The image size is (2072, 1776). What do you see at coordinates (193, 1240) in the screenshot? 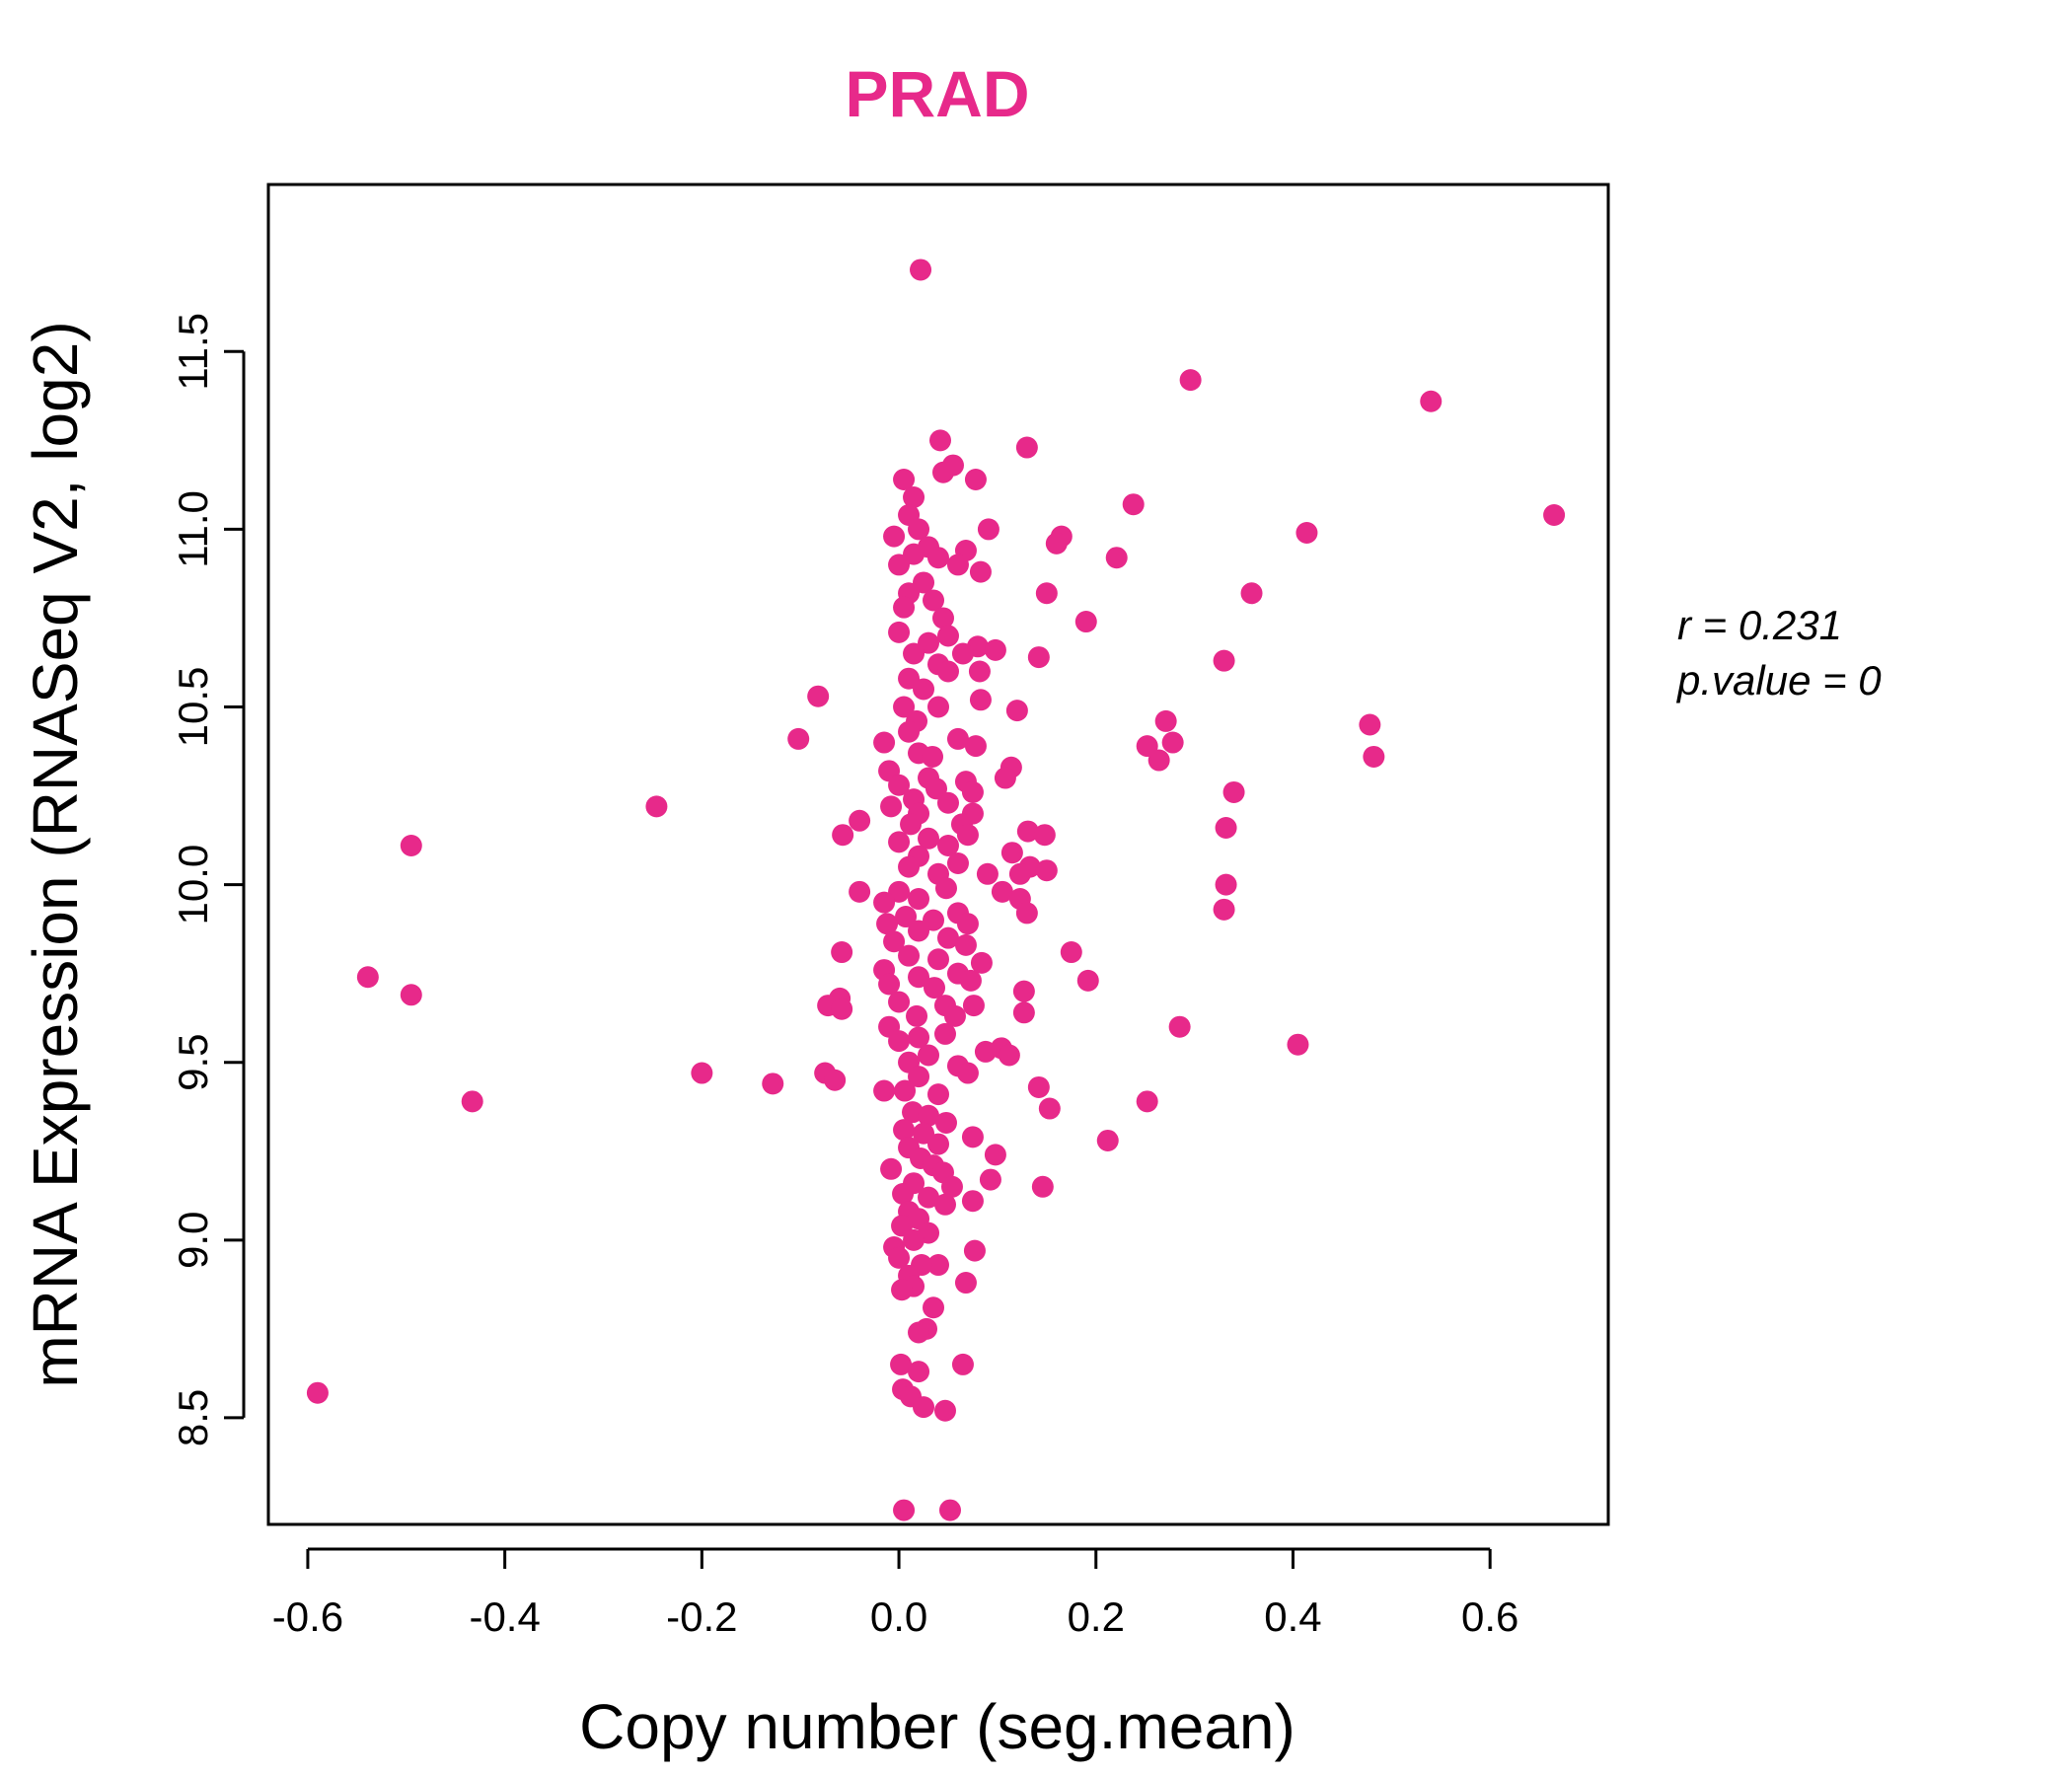
I see `y-tick-label: 9.0` at bounding box center [193, 1240].